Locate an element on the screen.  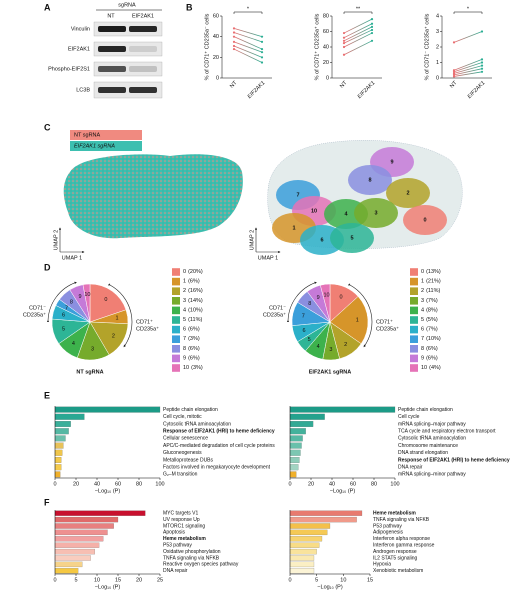
panel-label: F is located at coordinates (47, 502).